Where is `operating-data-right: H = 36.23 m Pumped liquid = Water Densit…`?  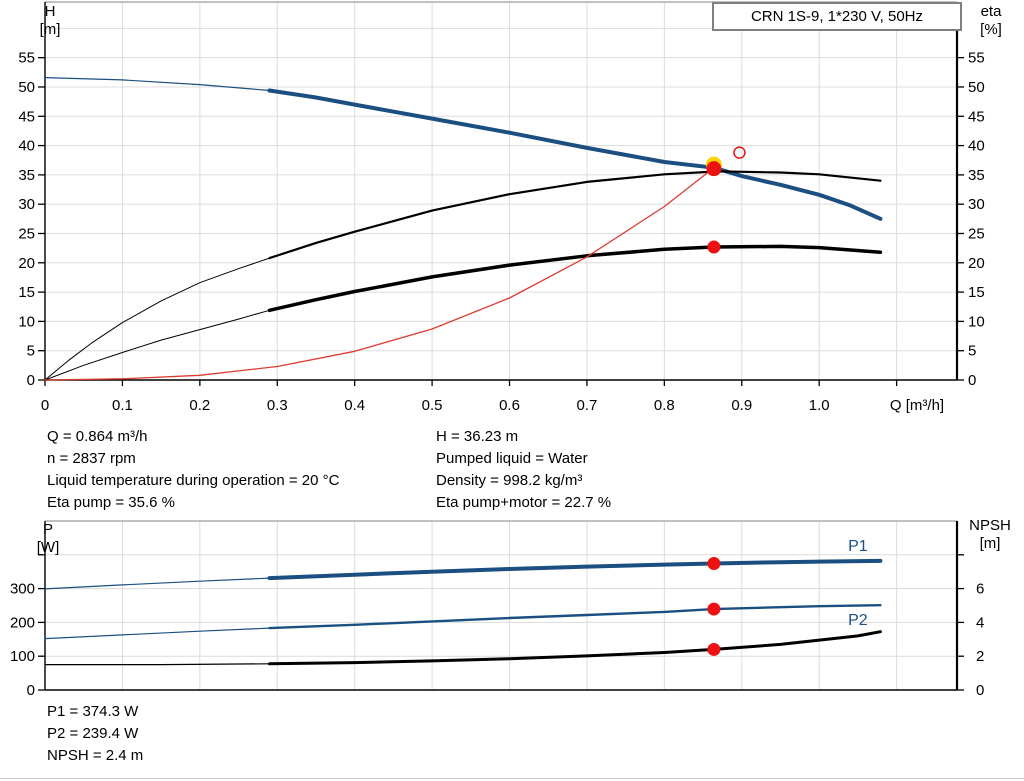 operating-data-right: H = 36.23 m Pumped liquid = Water Densit… is located at coordinates (523, 470).